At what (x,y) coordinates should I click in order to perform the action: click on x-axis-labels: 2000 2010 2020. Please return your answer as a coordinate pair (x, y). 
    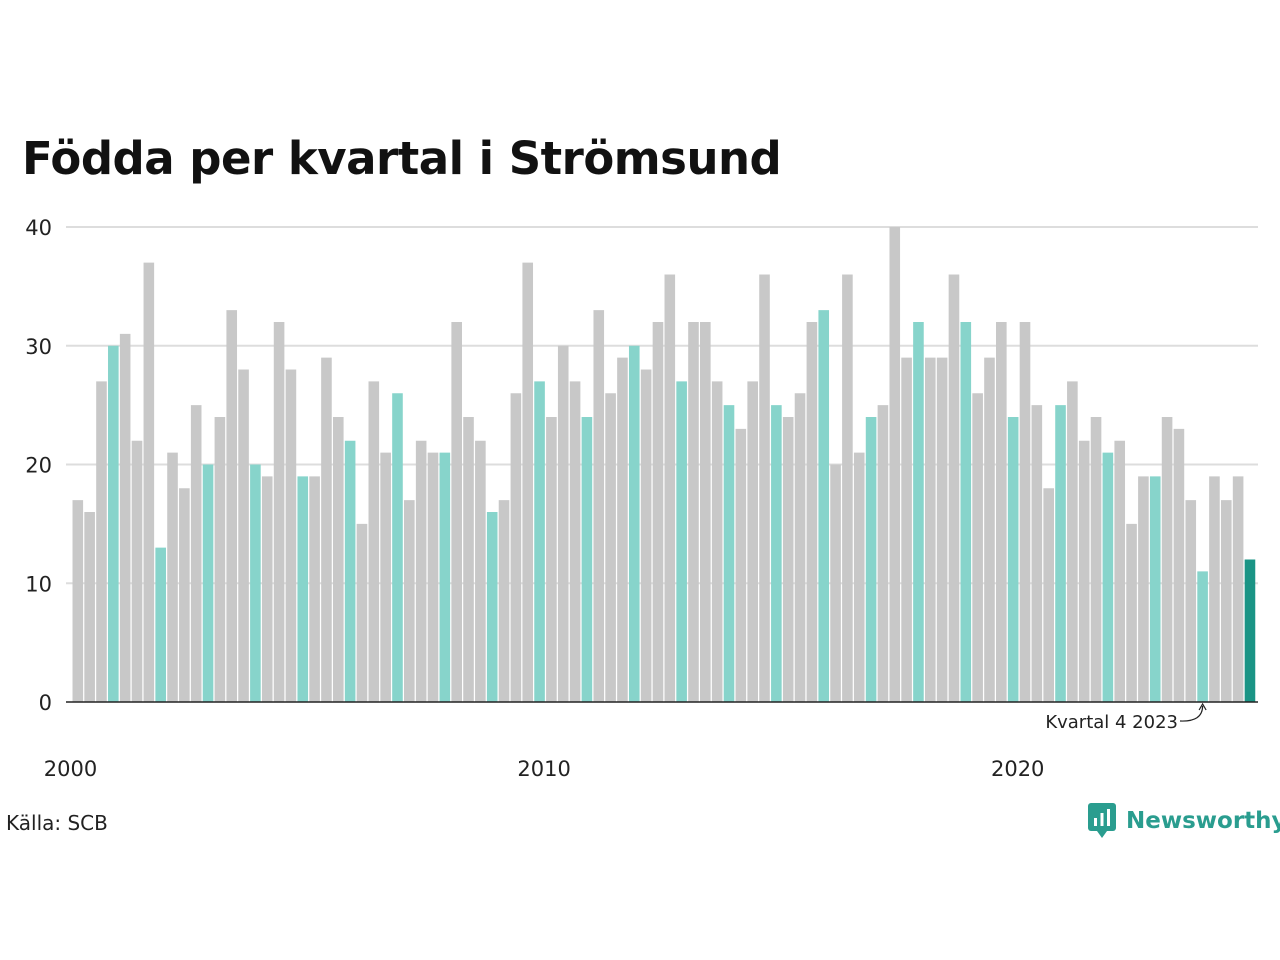
    Looking at the image, I should click on (544, 769).